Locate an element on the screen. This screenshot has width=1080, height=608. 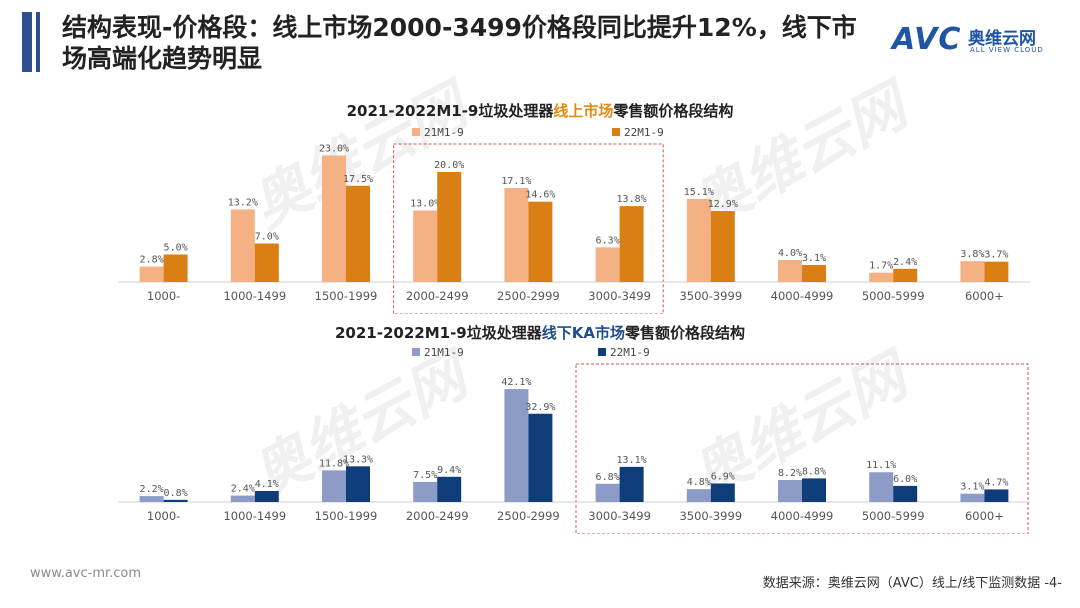
data-label: 0.8% is located at coordinates (176, 493).